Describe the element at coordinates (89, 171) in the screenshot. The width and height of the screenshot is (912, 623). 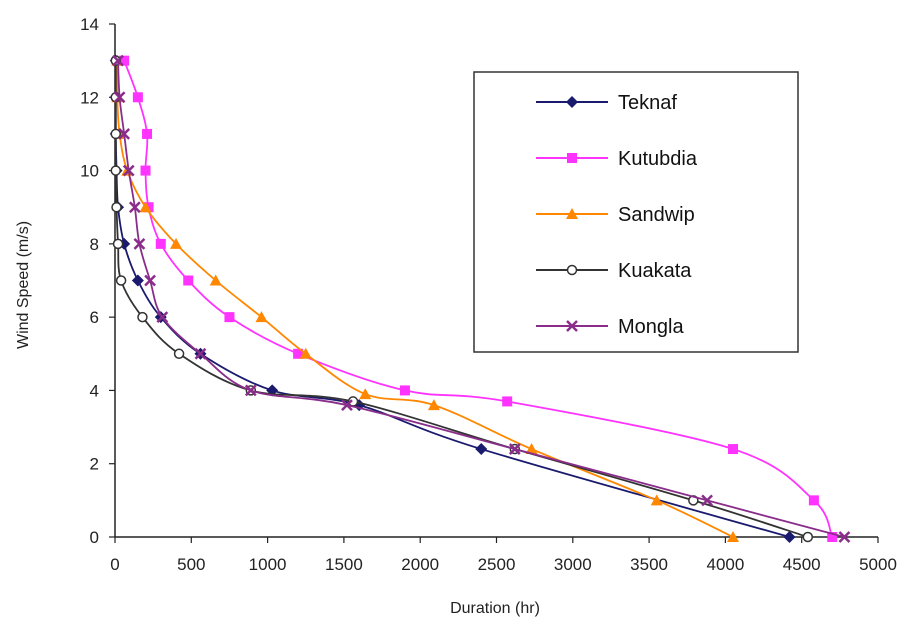
I see `y-tick-label: 10` at that location.